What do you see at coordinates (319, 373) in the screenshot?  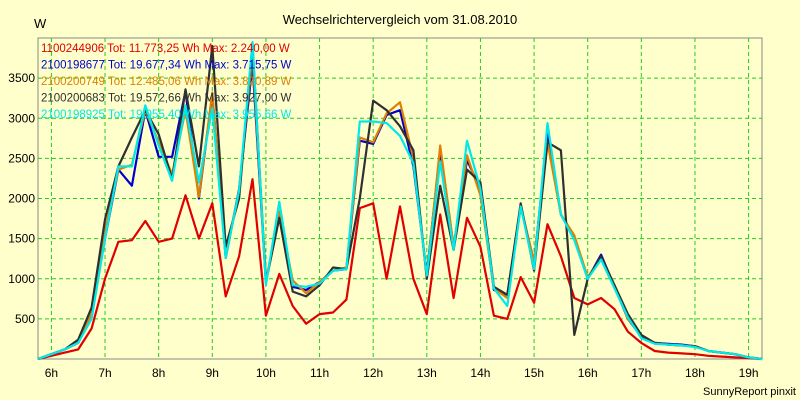 I see `x-tick-label: 11h` at bounding box center [319, 373].